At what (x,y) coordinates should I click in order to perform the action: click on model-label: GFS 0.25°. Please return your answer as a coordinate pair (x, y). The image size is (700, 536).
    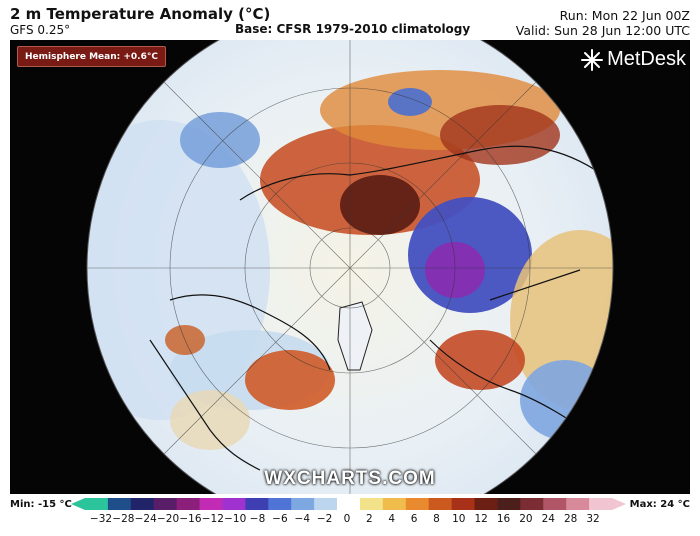
    Looking at the image, I should click on (40, 30).